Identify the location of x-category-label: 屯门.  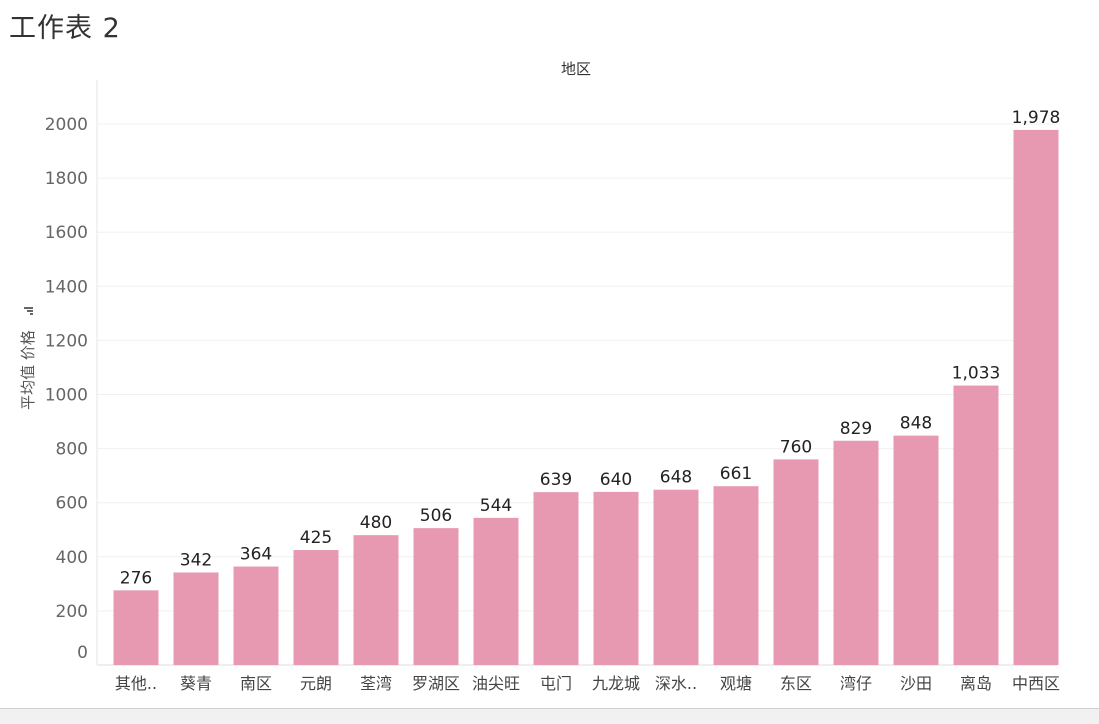
(556, 683).